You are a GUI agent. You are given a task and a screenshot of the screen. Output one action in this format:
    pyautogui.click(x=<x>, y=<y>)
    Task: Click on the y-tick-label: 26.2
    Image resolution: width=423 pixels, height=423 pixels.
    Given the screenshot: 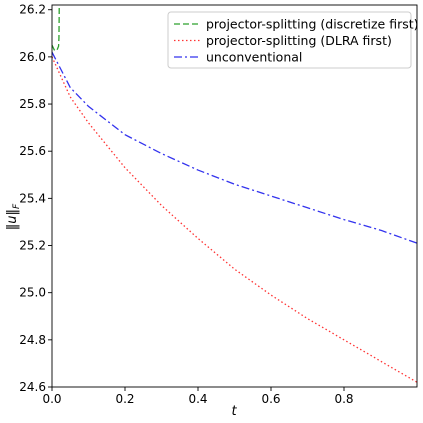 What is the action you would take?
    pyautogui.click(x=32, y=10)
    